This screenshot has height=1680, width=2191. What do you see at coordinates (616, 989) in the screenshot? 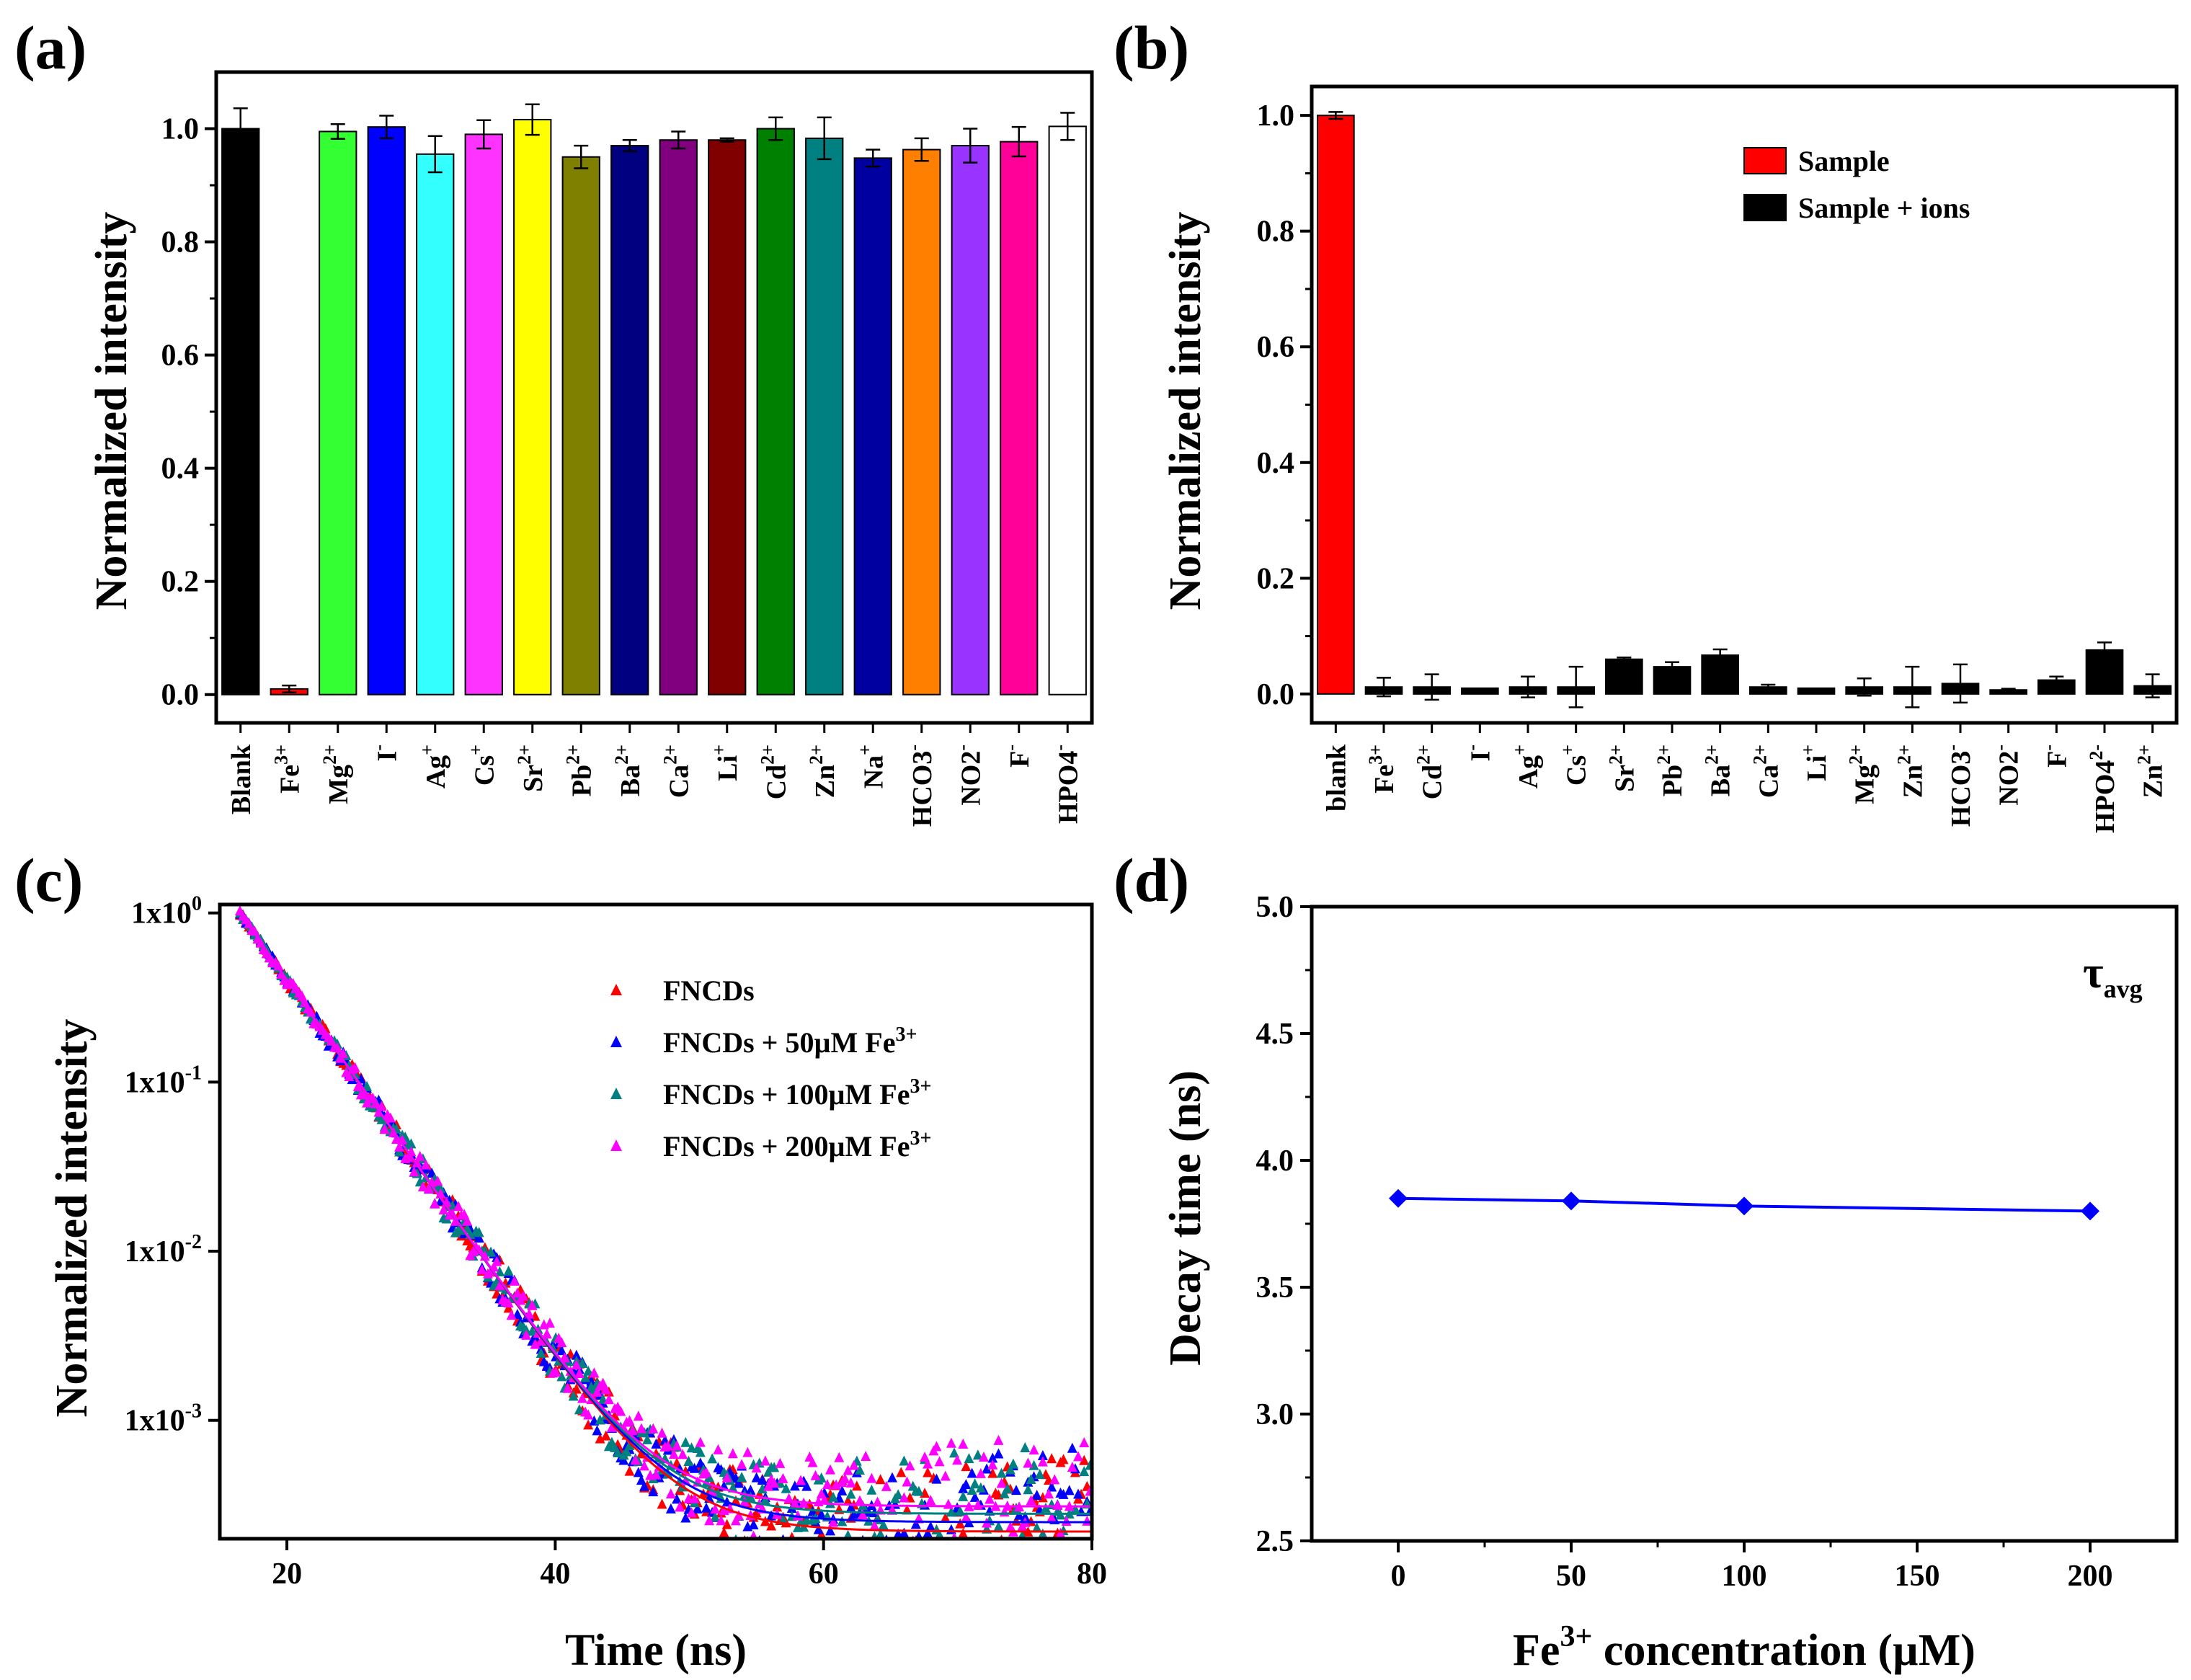
I see `legend-marker-fncds` at bounding box center [616, 989].